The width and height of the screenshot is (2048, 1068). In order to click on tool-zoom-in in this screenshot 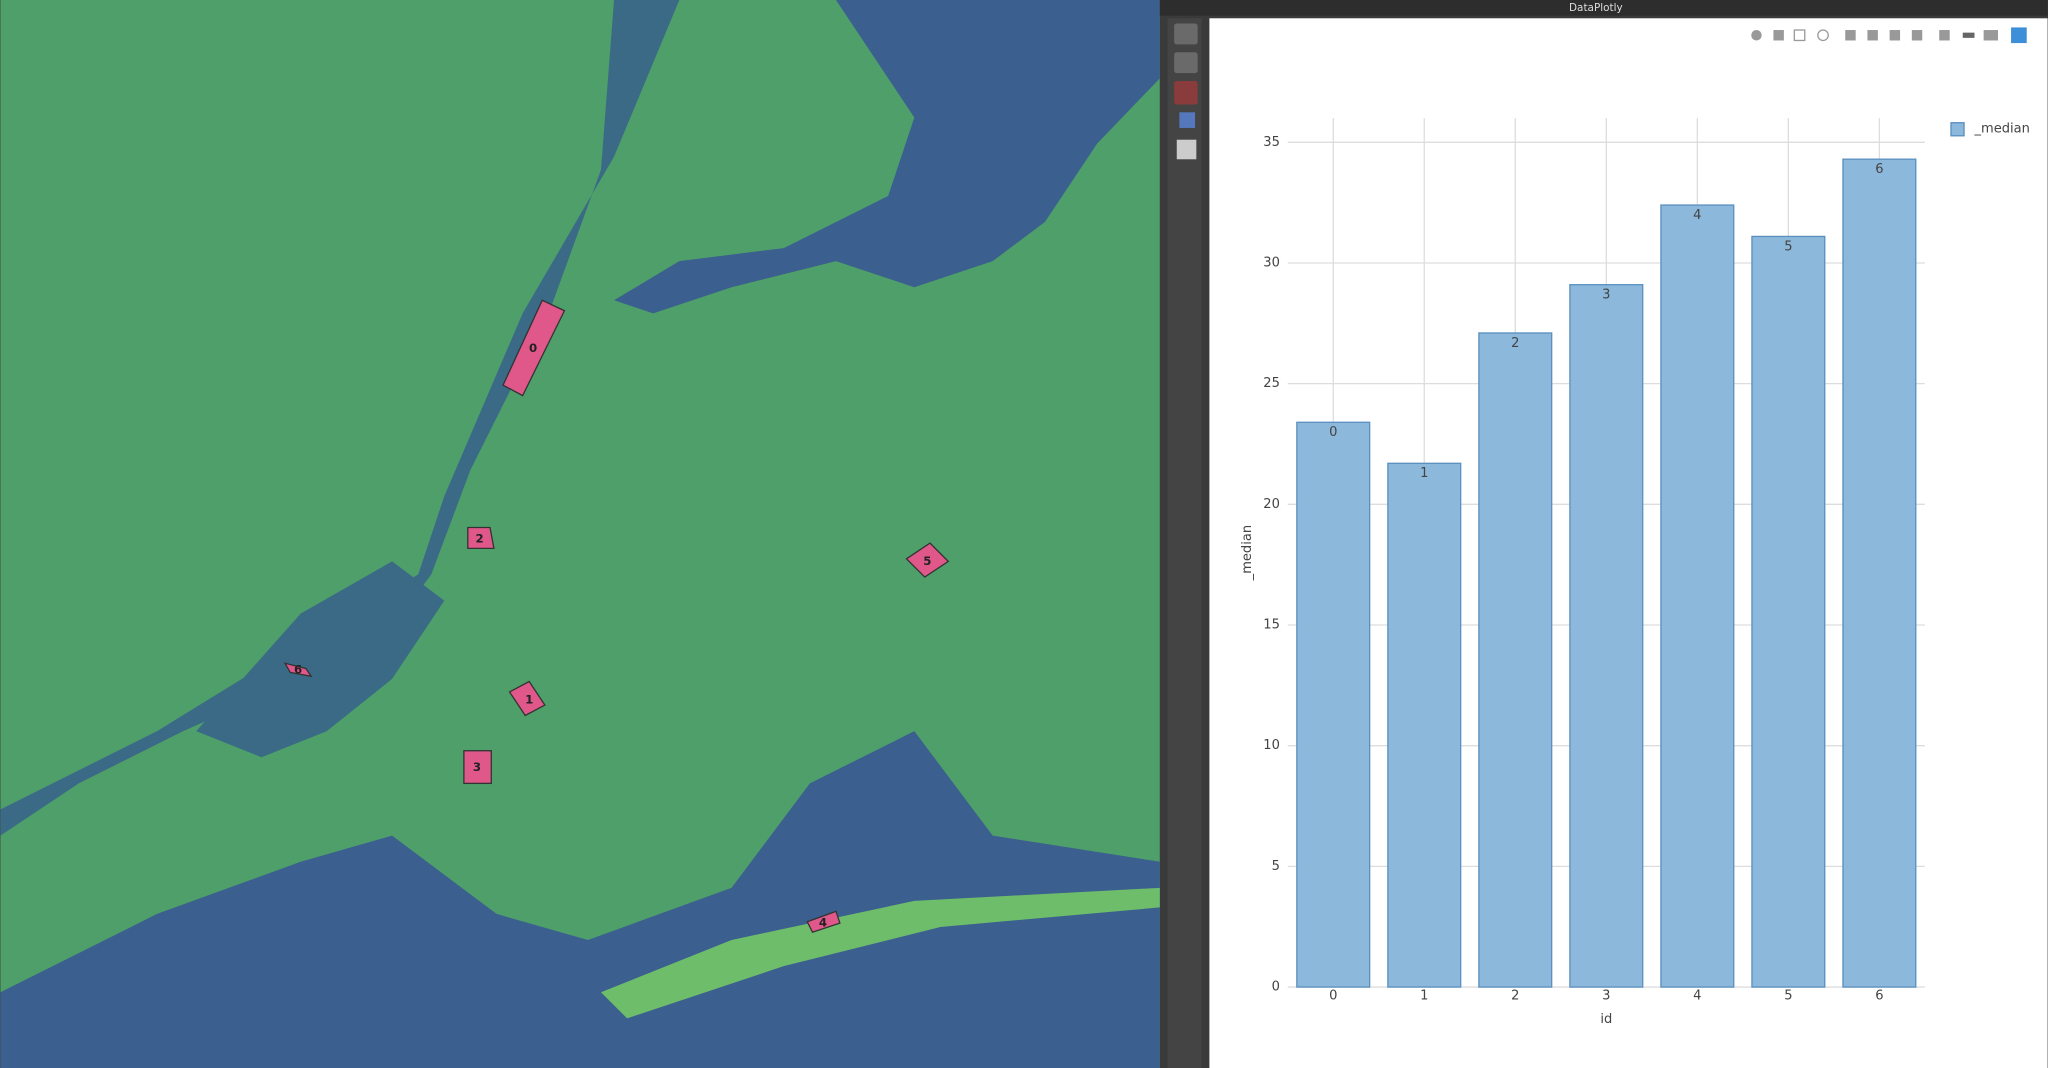, I will do `click(1850, 35)`.